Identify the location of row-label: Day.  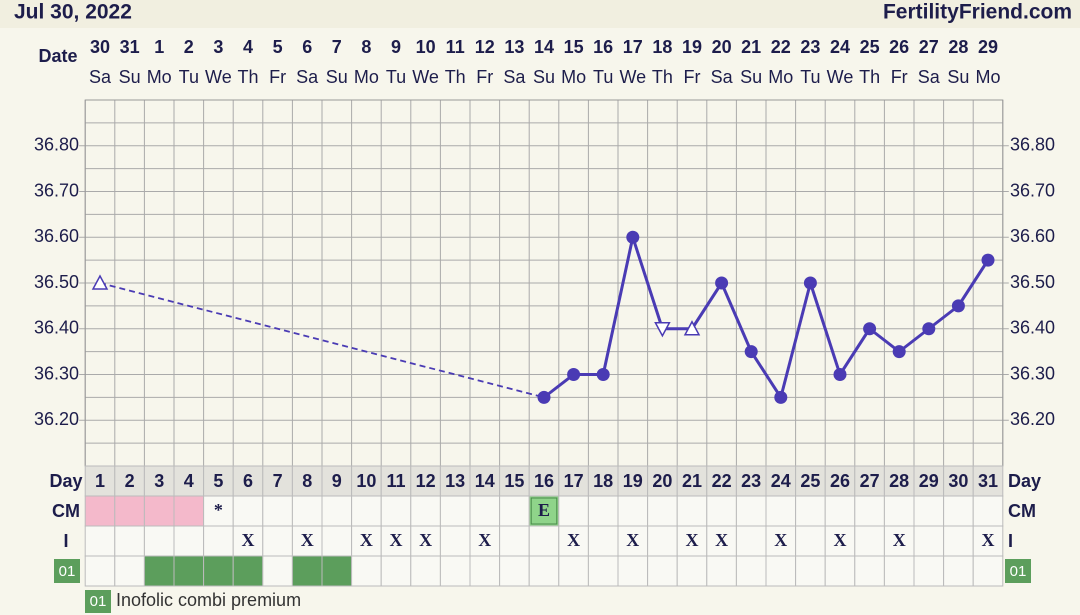
(65, 481).